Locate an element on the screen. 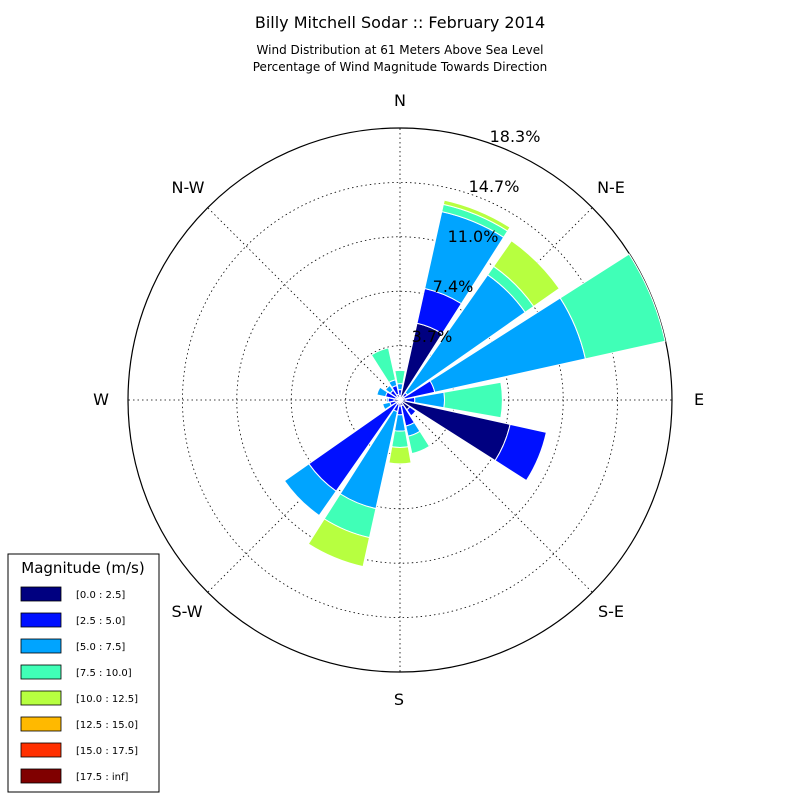 The width and height of the screenshot is (800, 800). radial-tick-label: 14.7% is located at coordinates (494, 186).